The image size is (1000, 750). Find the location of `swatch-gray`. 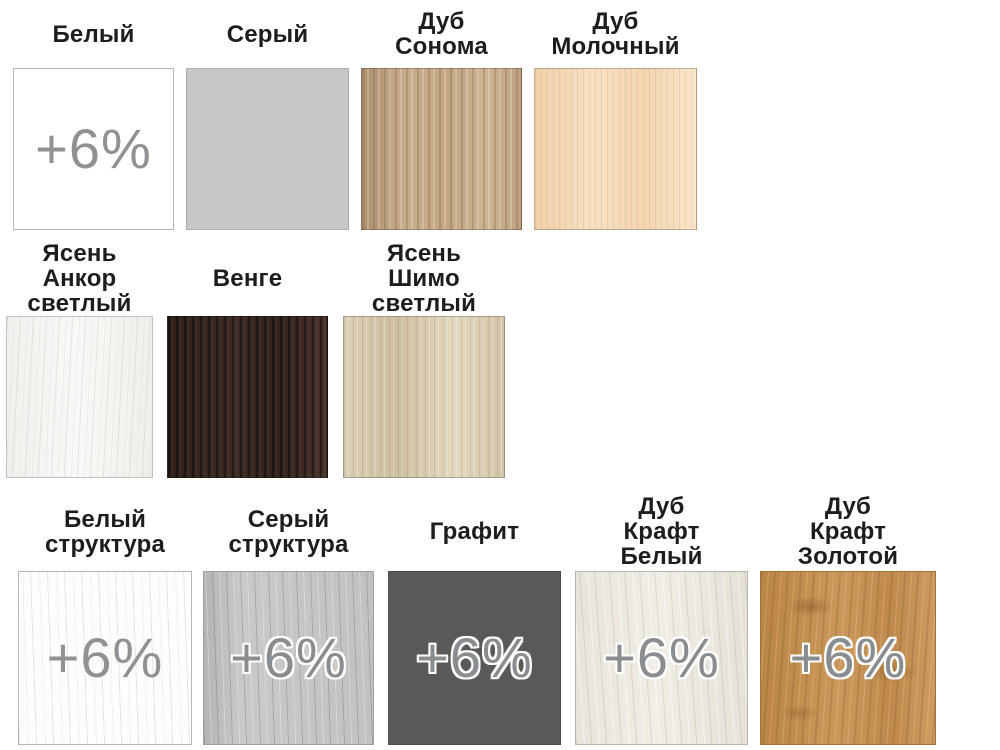

swatch-gray is located at coordinates (267, 149).